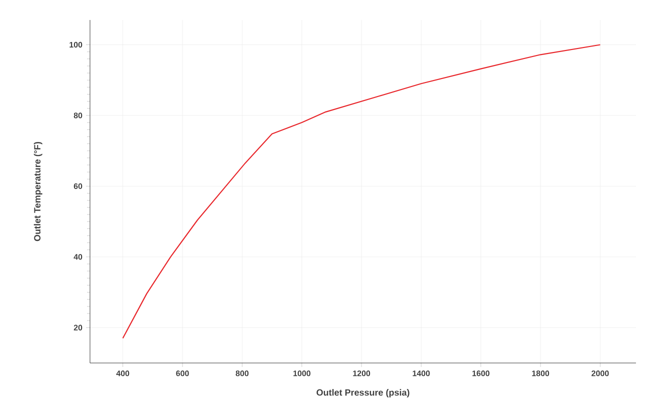  Describe the element at coordinates (541, 373) in the screenshot. I see `x-tick-label: 1800` at that location.